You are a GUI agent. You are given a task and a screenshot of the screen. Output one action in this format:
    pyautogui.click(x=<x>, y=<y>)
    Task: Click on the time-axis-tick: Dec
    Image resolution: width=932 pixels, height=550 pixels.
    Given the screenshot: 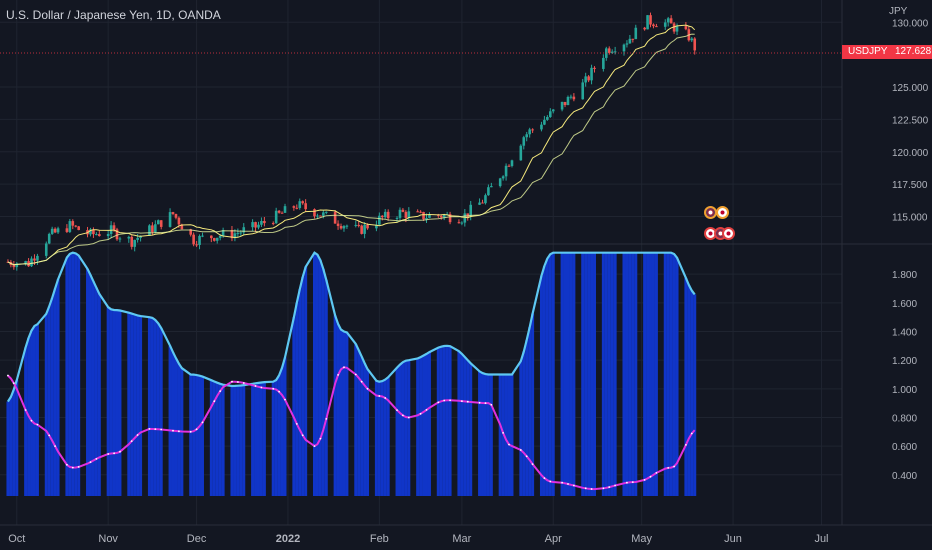 What is the action you would take?
    pyautogui.click(x=197, y=539)
    